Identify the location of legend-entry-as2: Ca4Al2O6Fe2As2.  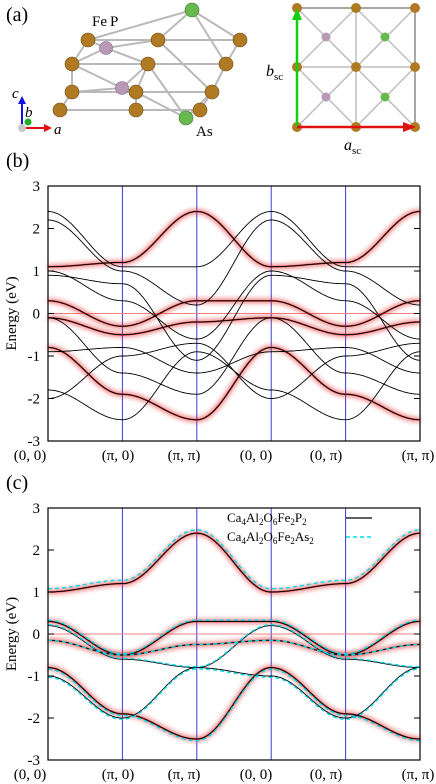
(270, 537).